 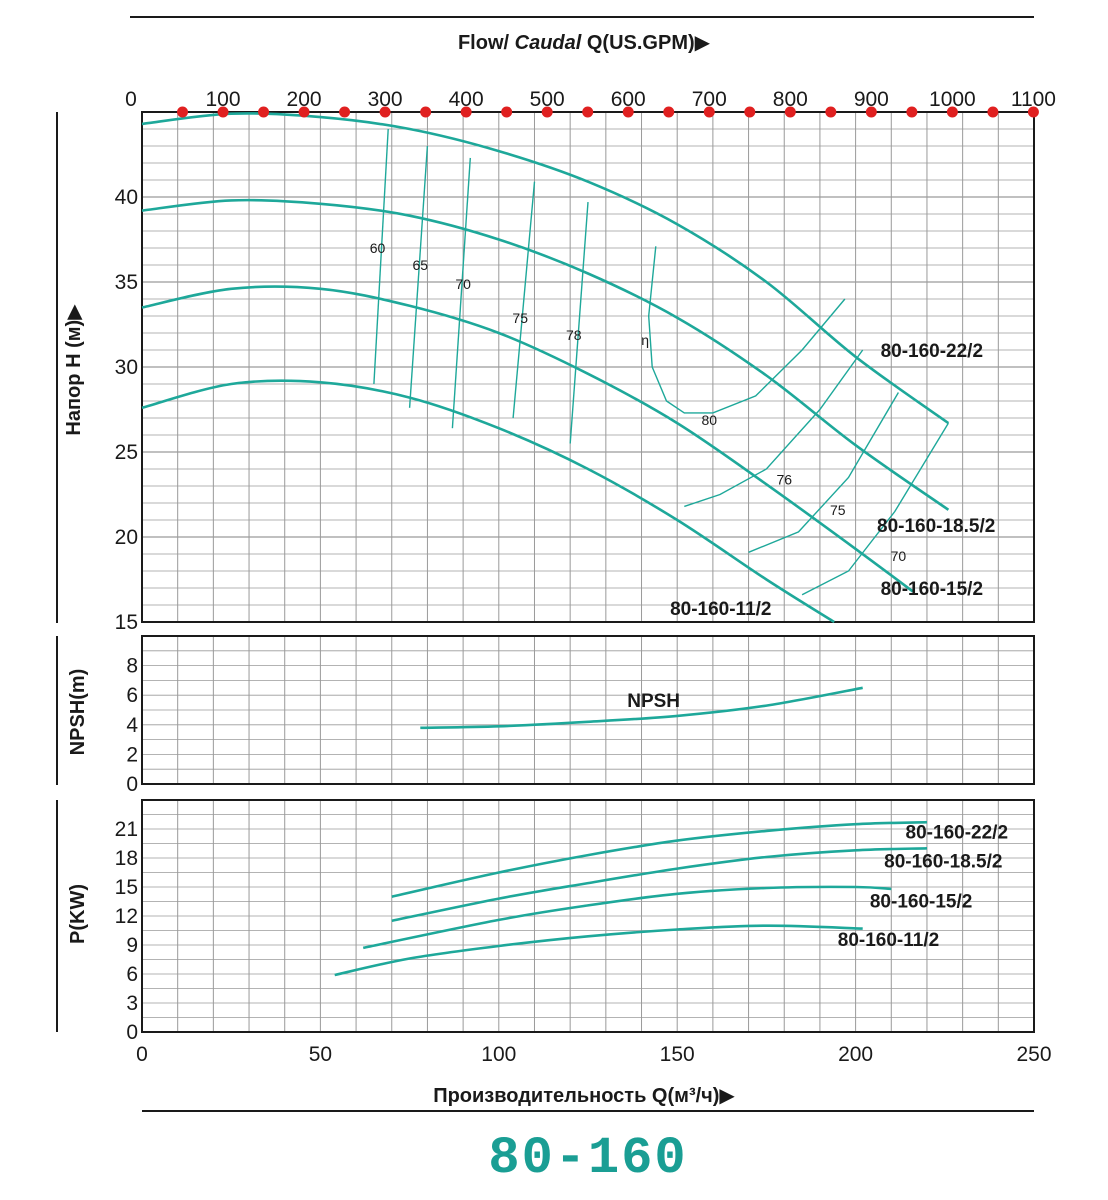 I want to click on top-axis: 0 100 200 300 400 500 600 700 800 900 1000 1100, so click(x=590, y=103).